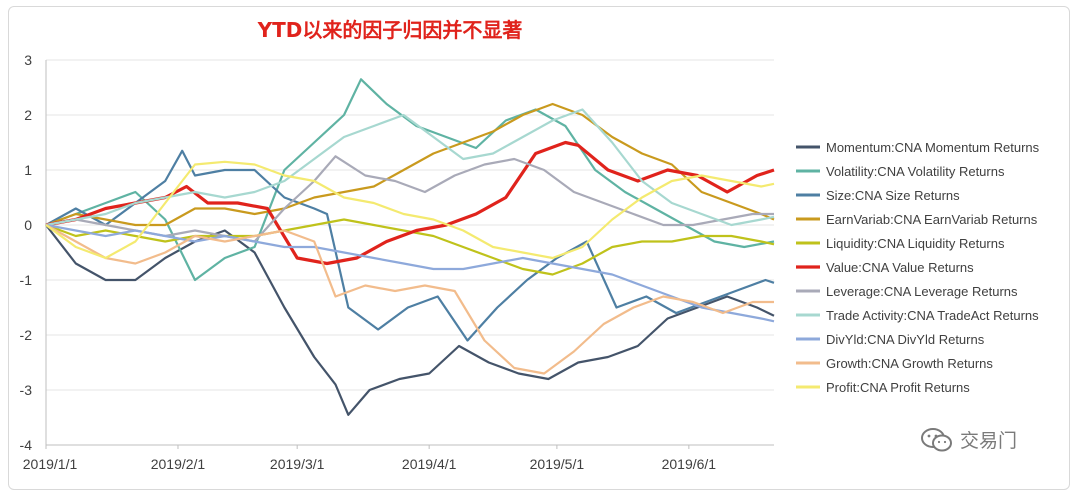 The height and width of the screenshot is (494, 1080). I want to click on legend-label: Value:CNA Value Returns, so click(900, 267).